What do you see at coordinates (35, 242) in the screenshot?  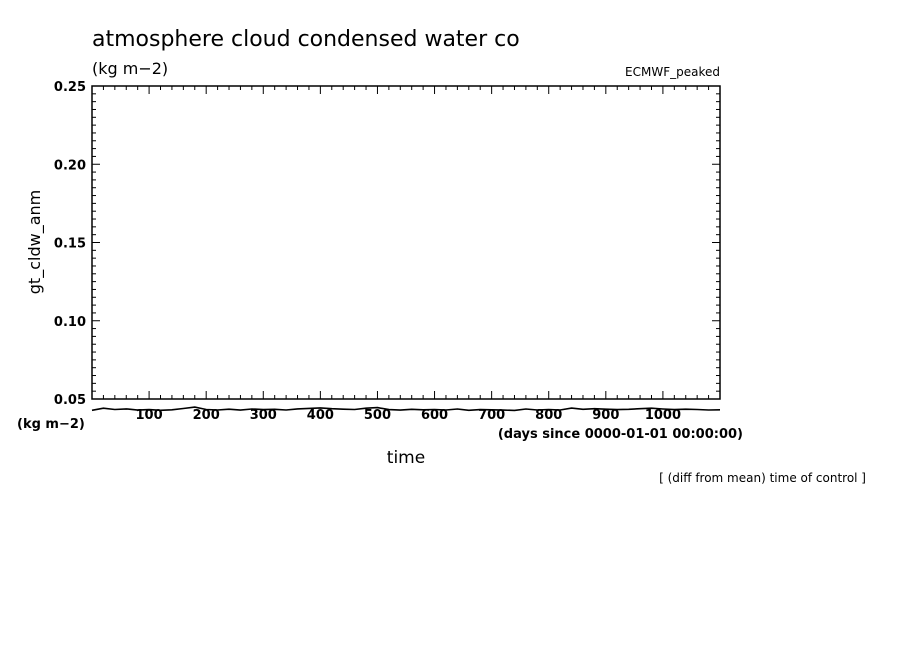 I see `y-axis-label: gt_cldw_anm` at bounding box center [35, 242].